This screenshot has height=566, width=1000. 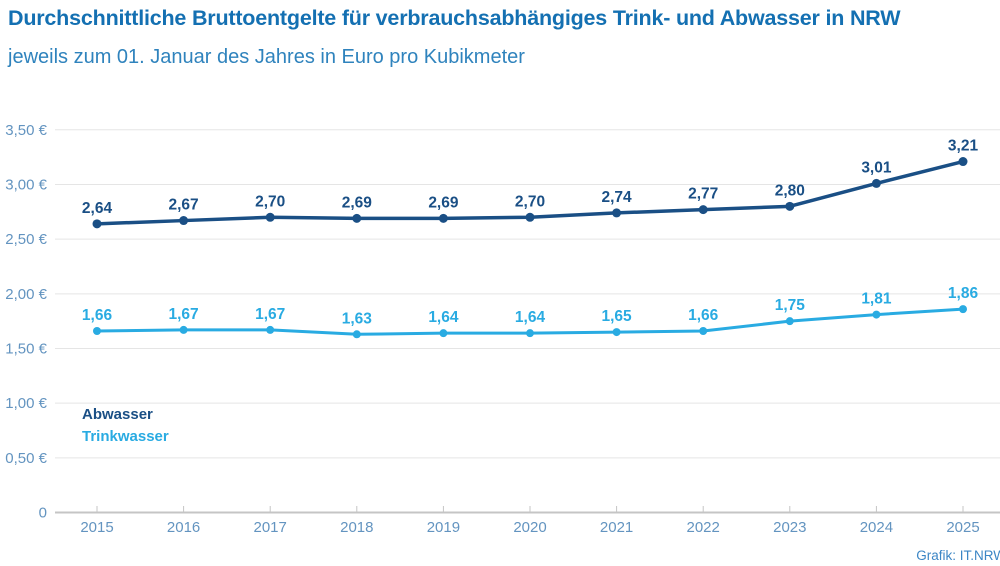 I want to click on data-value-label: 1,75, so click(x=790, y=305).